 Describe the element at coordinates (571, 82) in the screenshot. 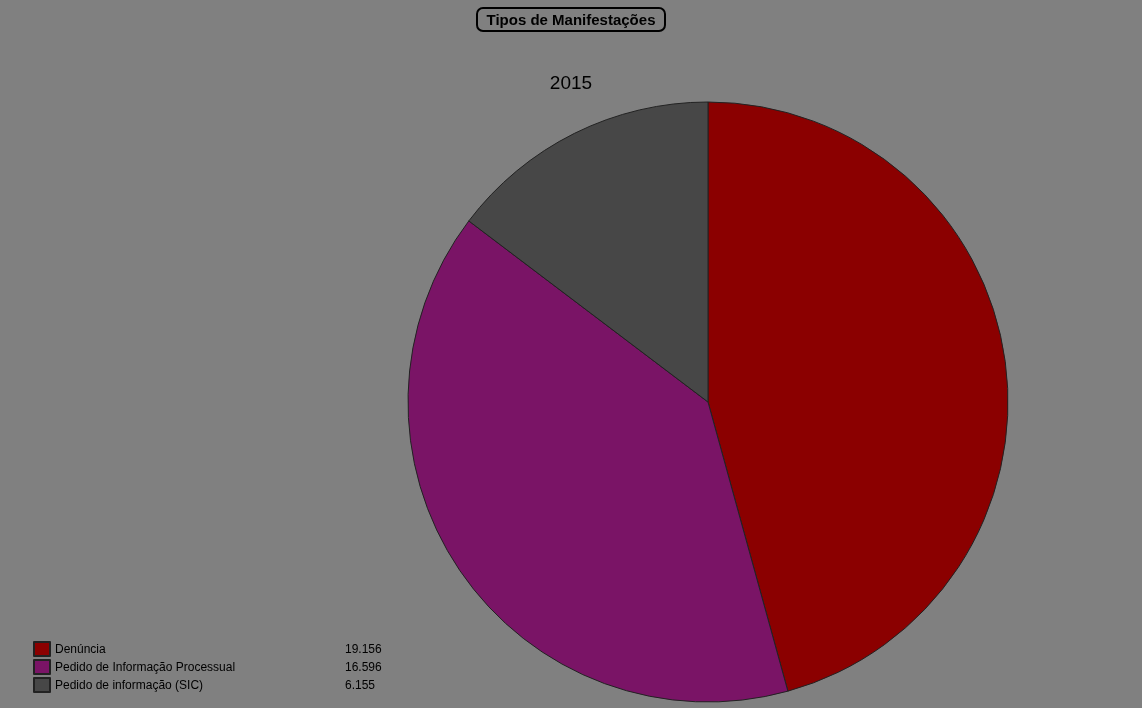

I see `chart-subtitle: 2015` at that location.